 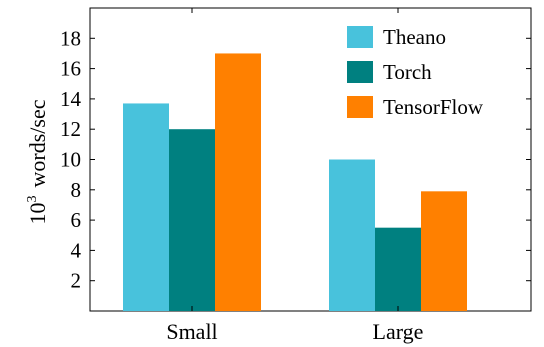 What do you see at coordinates (360, 107) in the screenshot?
I see `legend-swatch-tensorflow` at bounding box center [360, 107].